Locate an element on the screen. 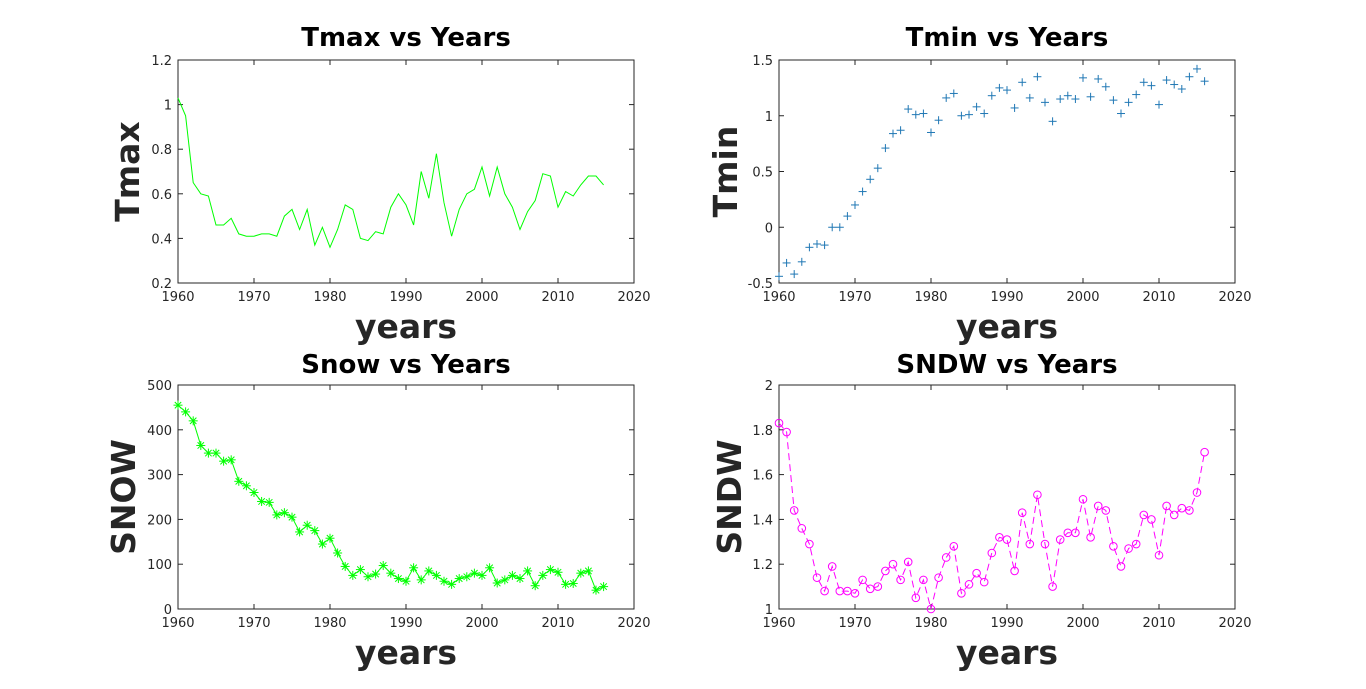  chart-title: Tmax vs Years is located at coordinates (406, 38).